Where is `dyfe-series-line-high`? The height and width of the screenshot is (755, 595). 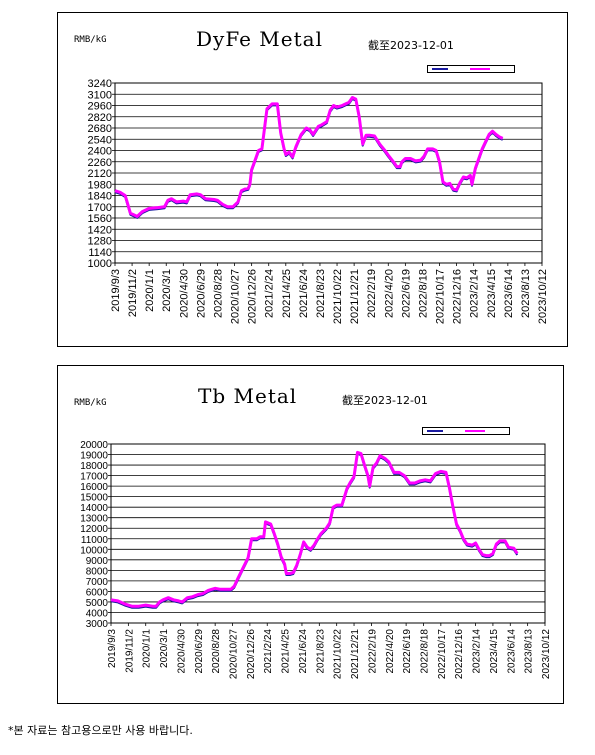 dyfe-series-line-high is located at coordinates (309, 157).